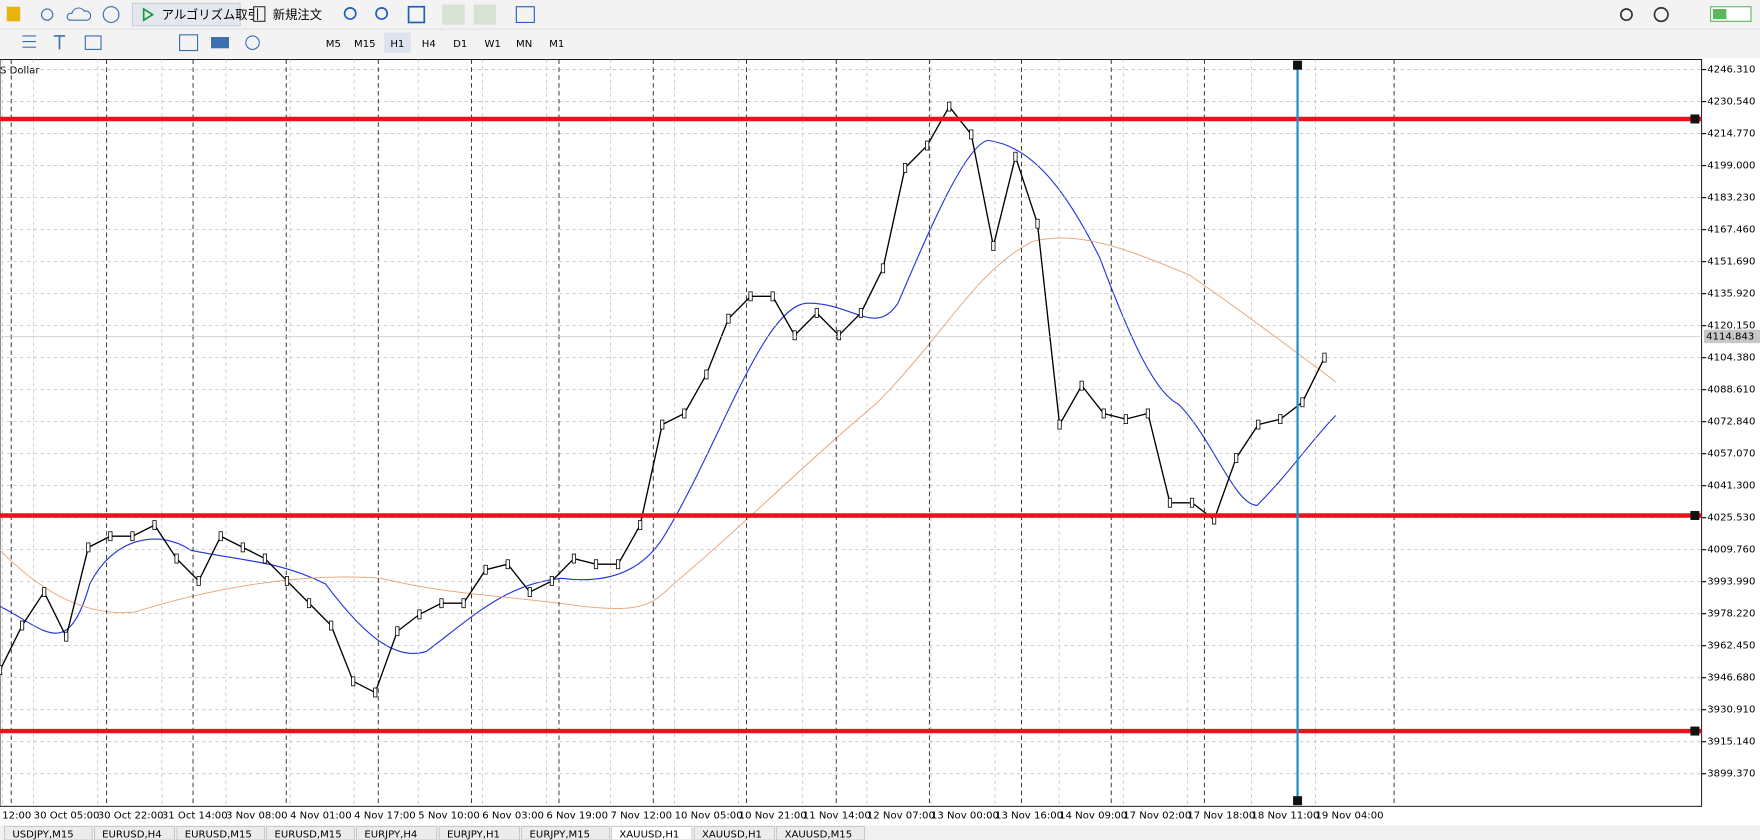 The height and width of the screenshot is (840, 1760). I want to click on time-label: 13 Nov 00:00, so click(965, 815).